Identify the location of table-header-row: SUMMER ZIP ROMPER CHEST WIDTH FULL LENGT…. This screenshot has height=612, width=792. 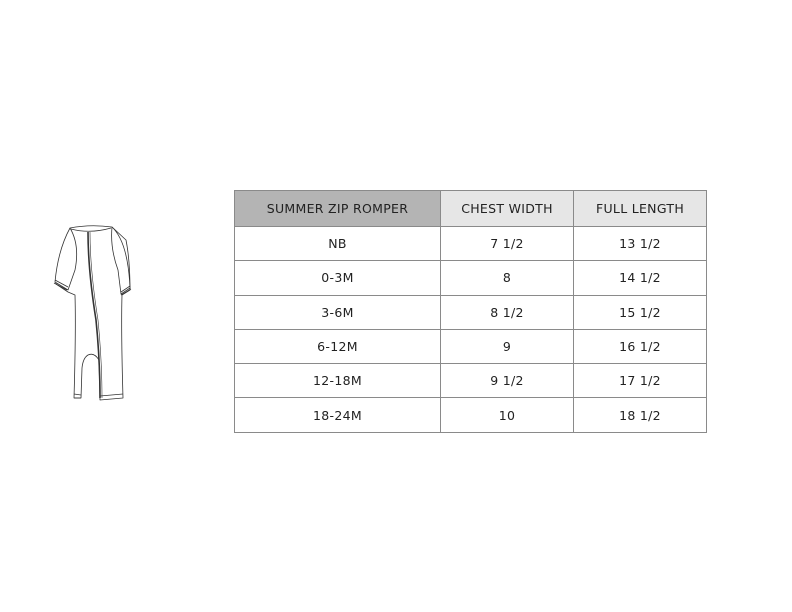
(470, 208).